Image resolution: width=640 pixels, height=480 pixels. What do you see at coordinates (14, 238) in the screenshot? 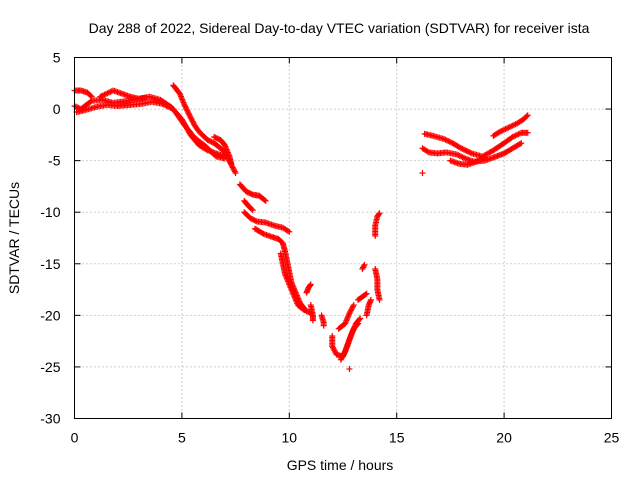
I see `y-axis-label: SDTVAR / TECUs` at bounding box center [14, 238].